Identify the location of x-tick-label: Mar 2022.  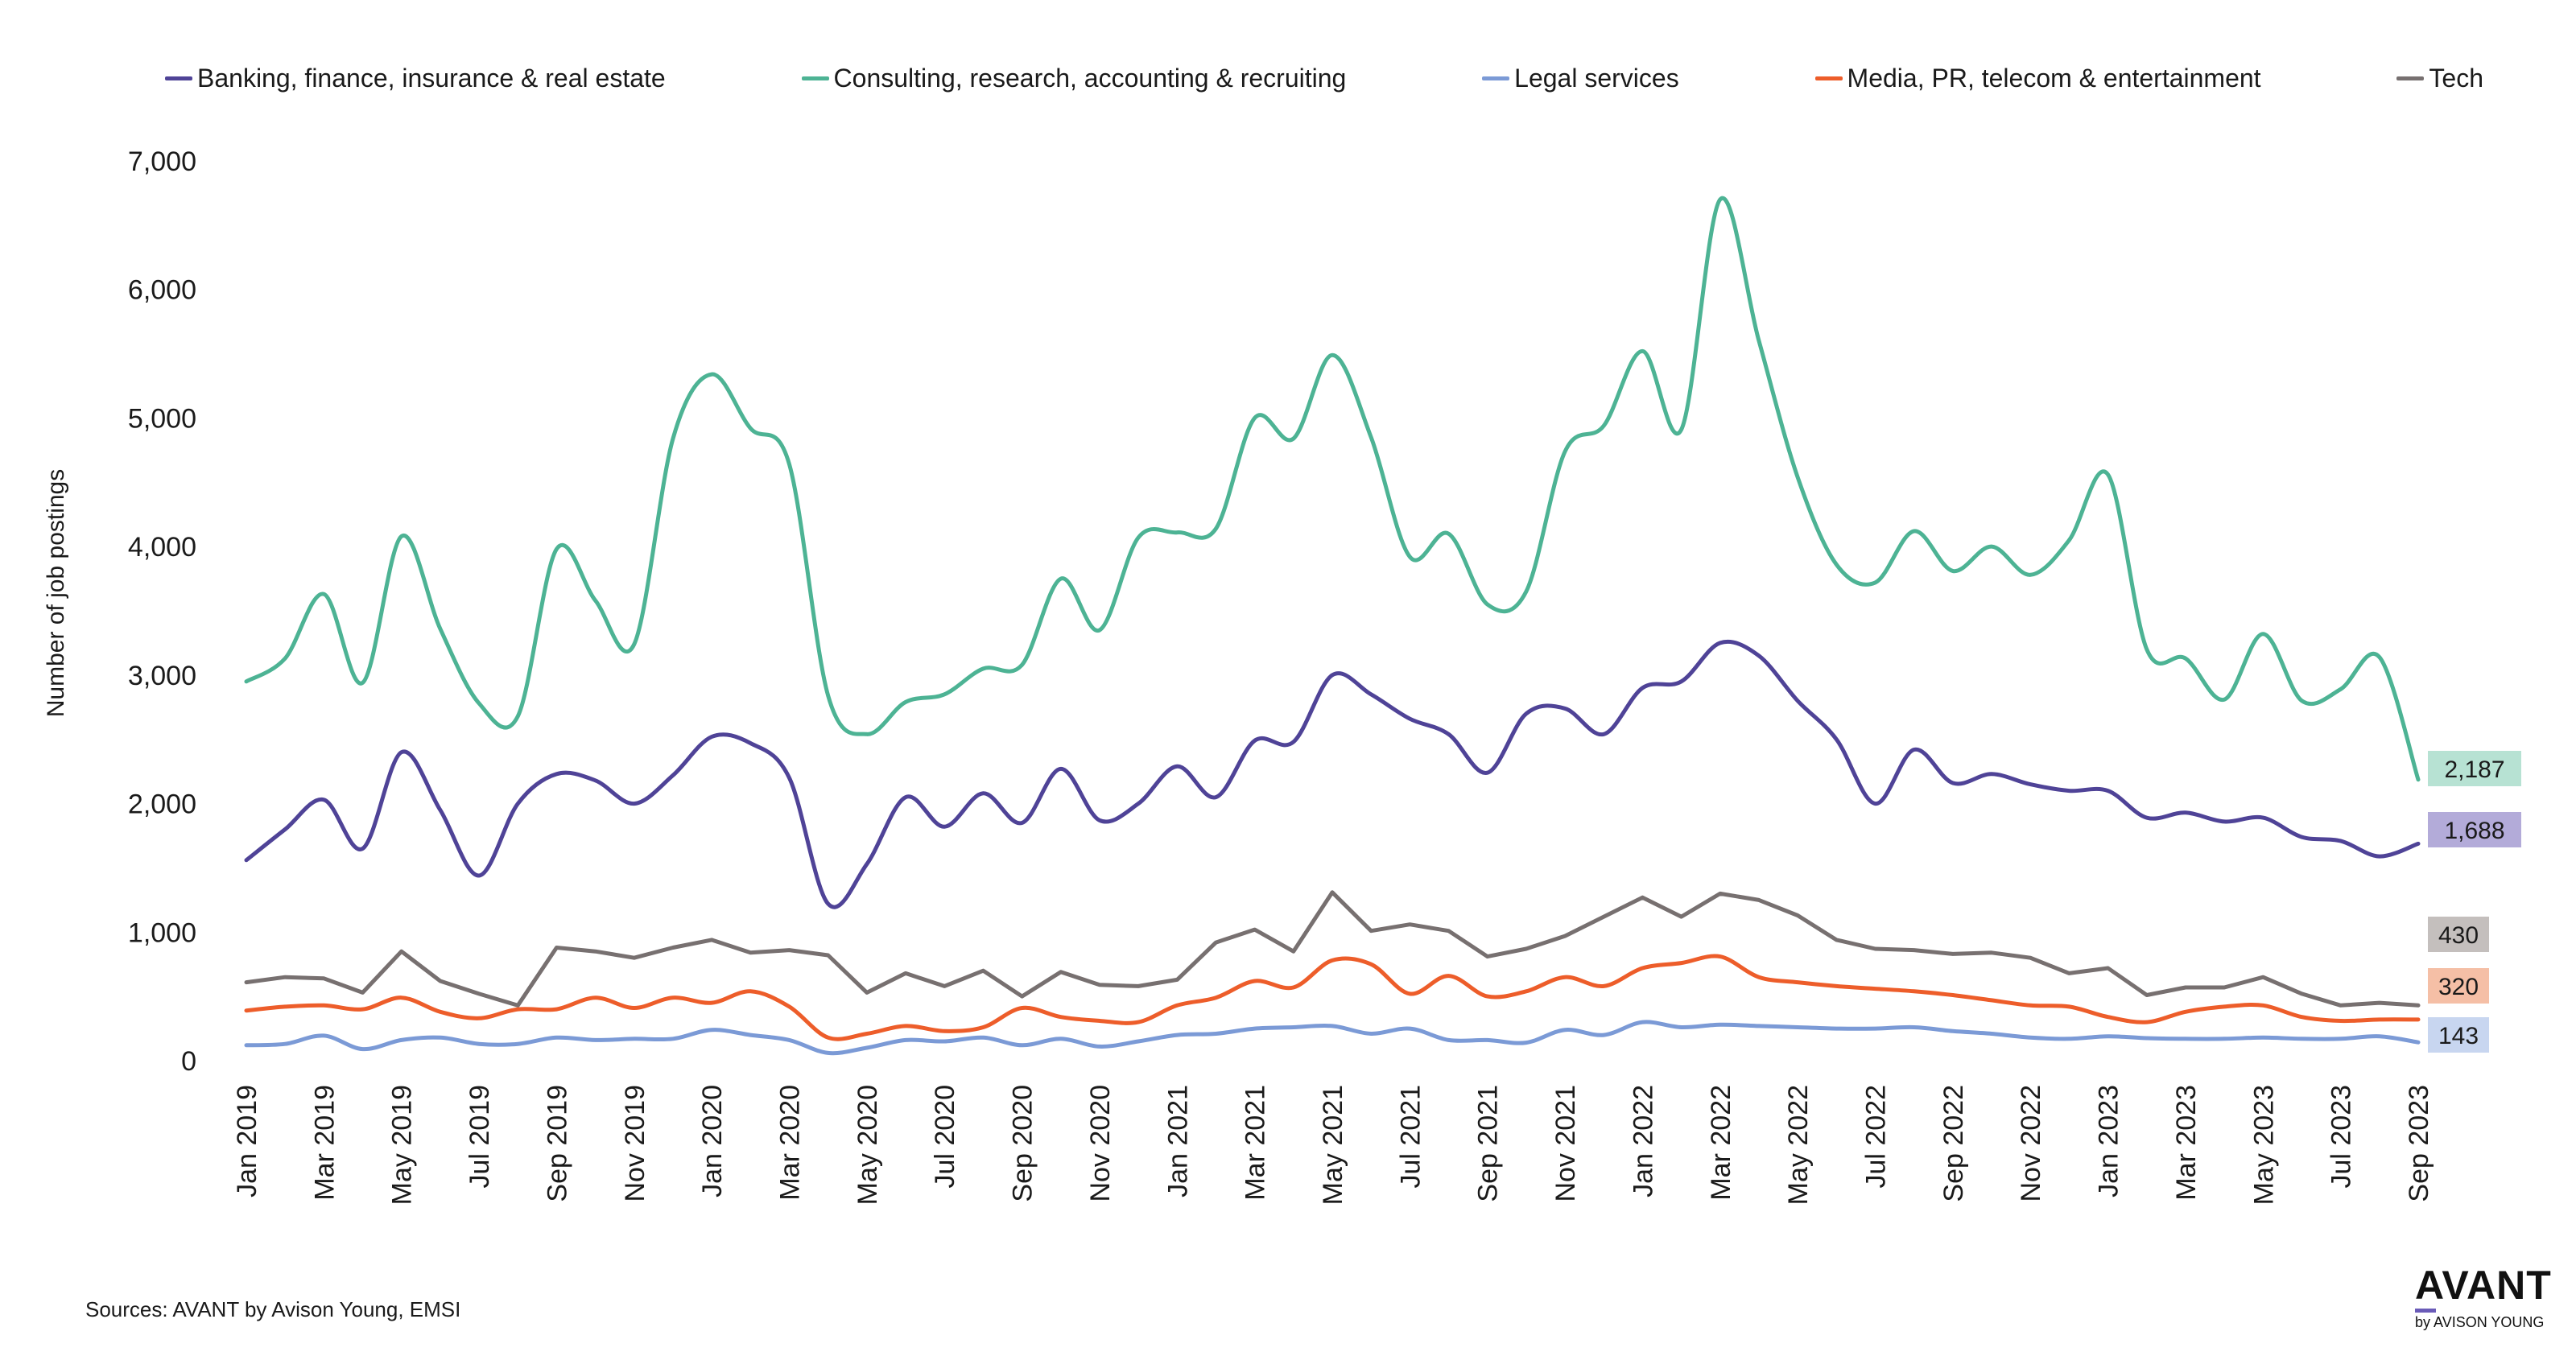
(1721, 1143).